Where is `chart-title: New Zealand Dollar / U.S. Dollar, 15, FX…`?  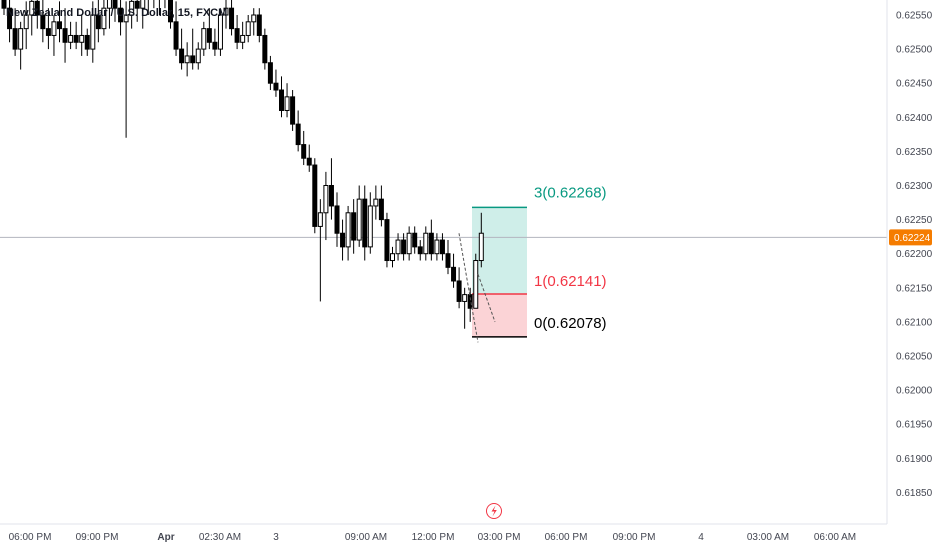
chart-title: New Zealand Dollar / U.S. Dollar, 15, FX… is located at coordinates (117, 13).